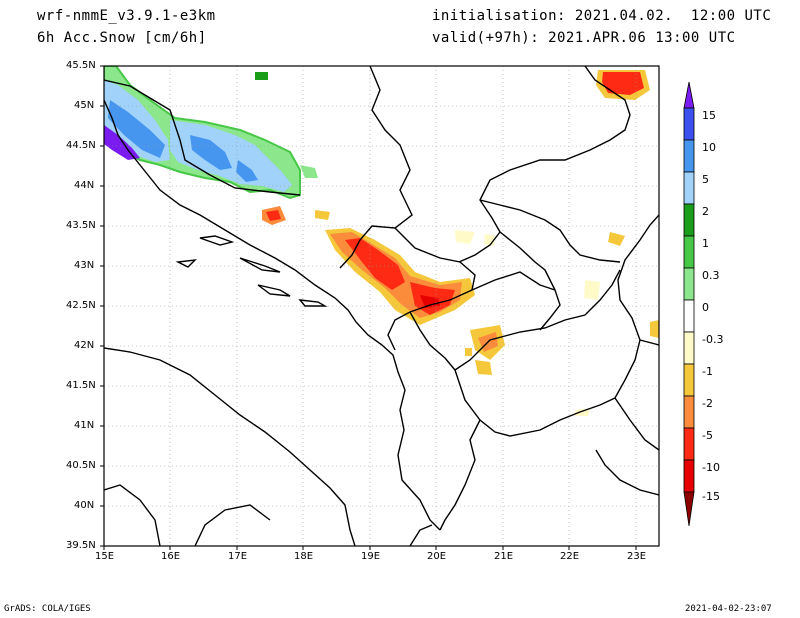  What do you see at coordinates (126, 16) in the screenshot?
I see `model-title: wrf-nmmE_v3.9.1-e3km` at bounding box center [126, 16].